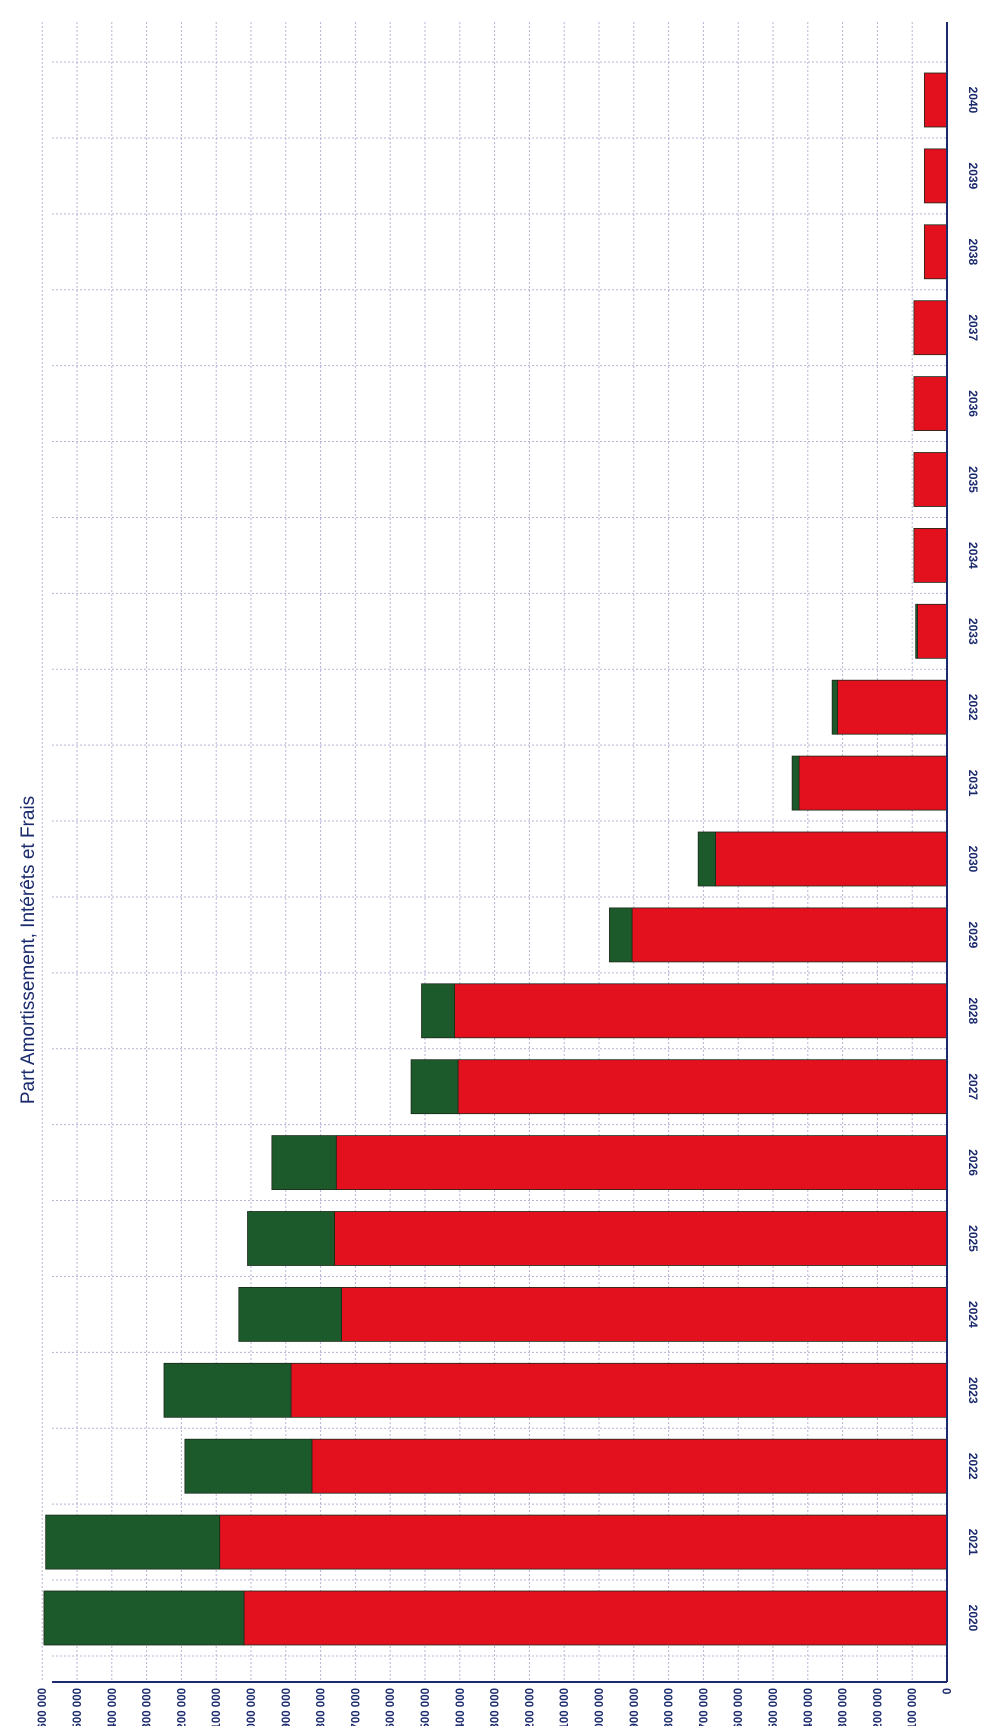 This screenshot has height=1726, width=1005. I want to click on category-label: 2040, so click(973, 100).